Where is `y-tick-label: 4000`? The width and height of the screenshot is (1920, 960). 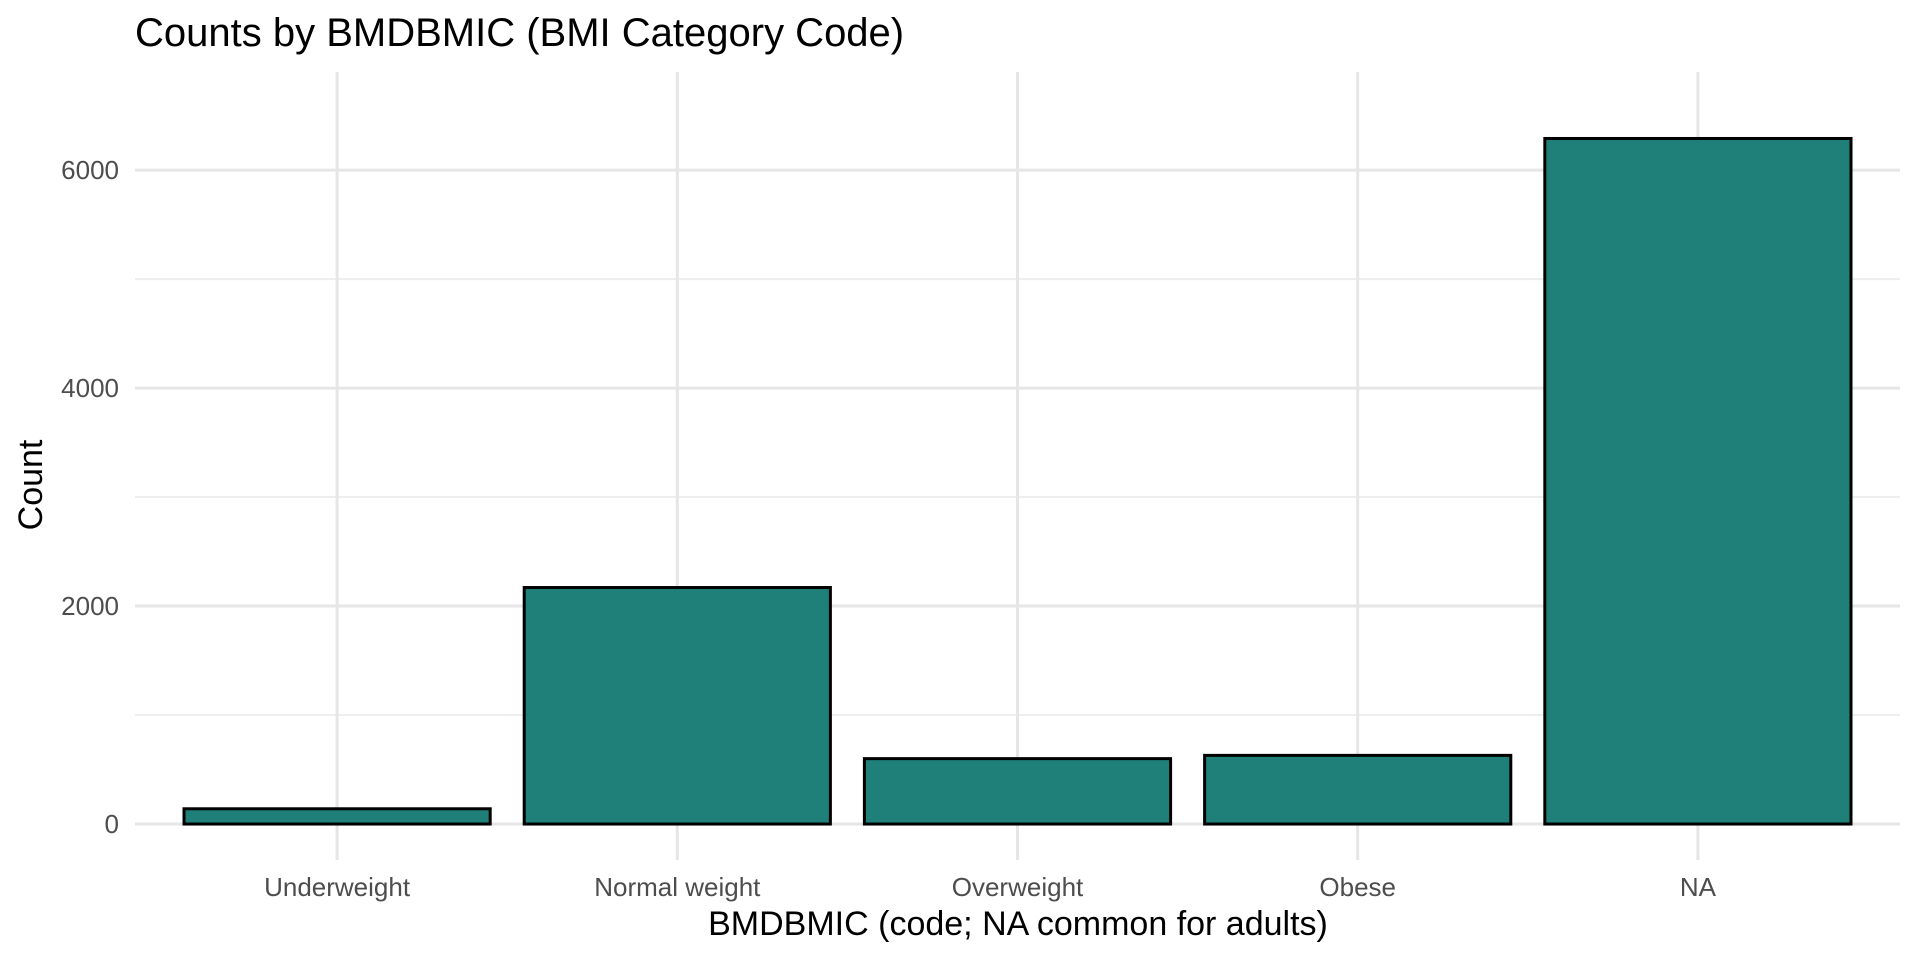
y-tick-label: 4000 is located at coordinates (90, 388).